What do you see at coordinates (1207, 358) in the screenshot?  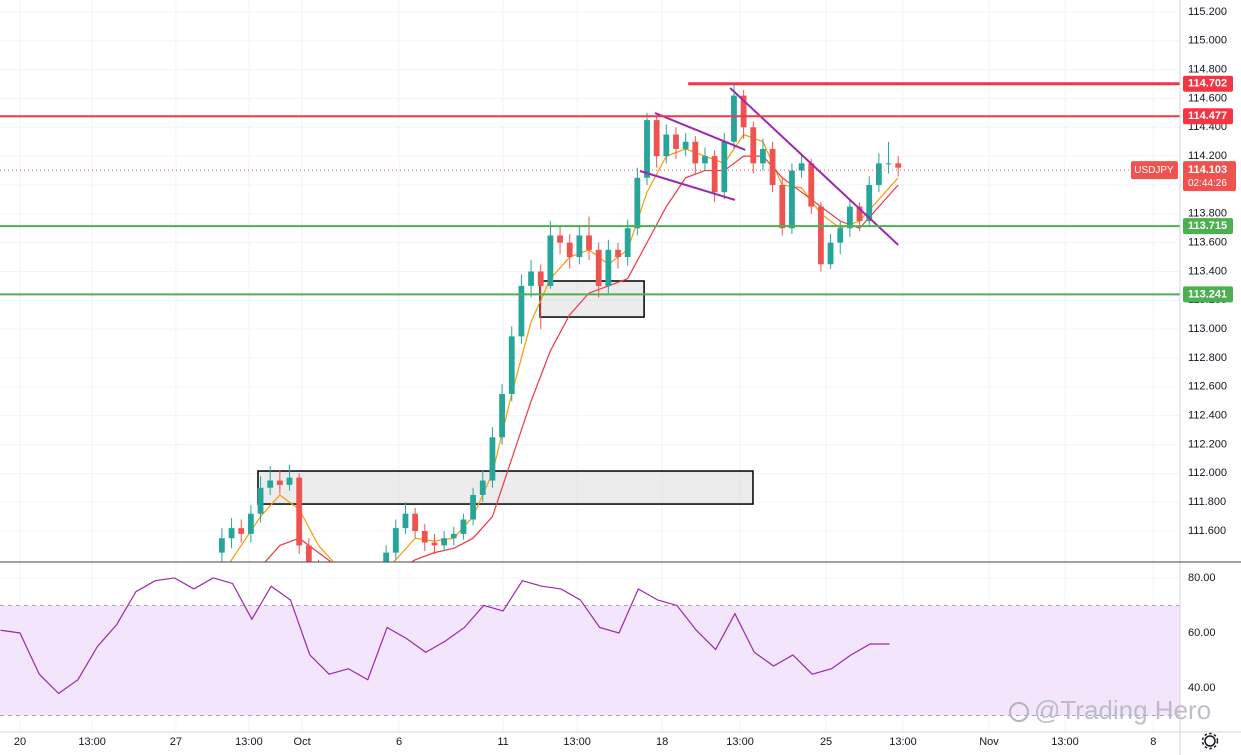 I see `y-tick-label: 112.800` at bounding box center [1207, 358].